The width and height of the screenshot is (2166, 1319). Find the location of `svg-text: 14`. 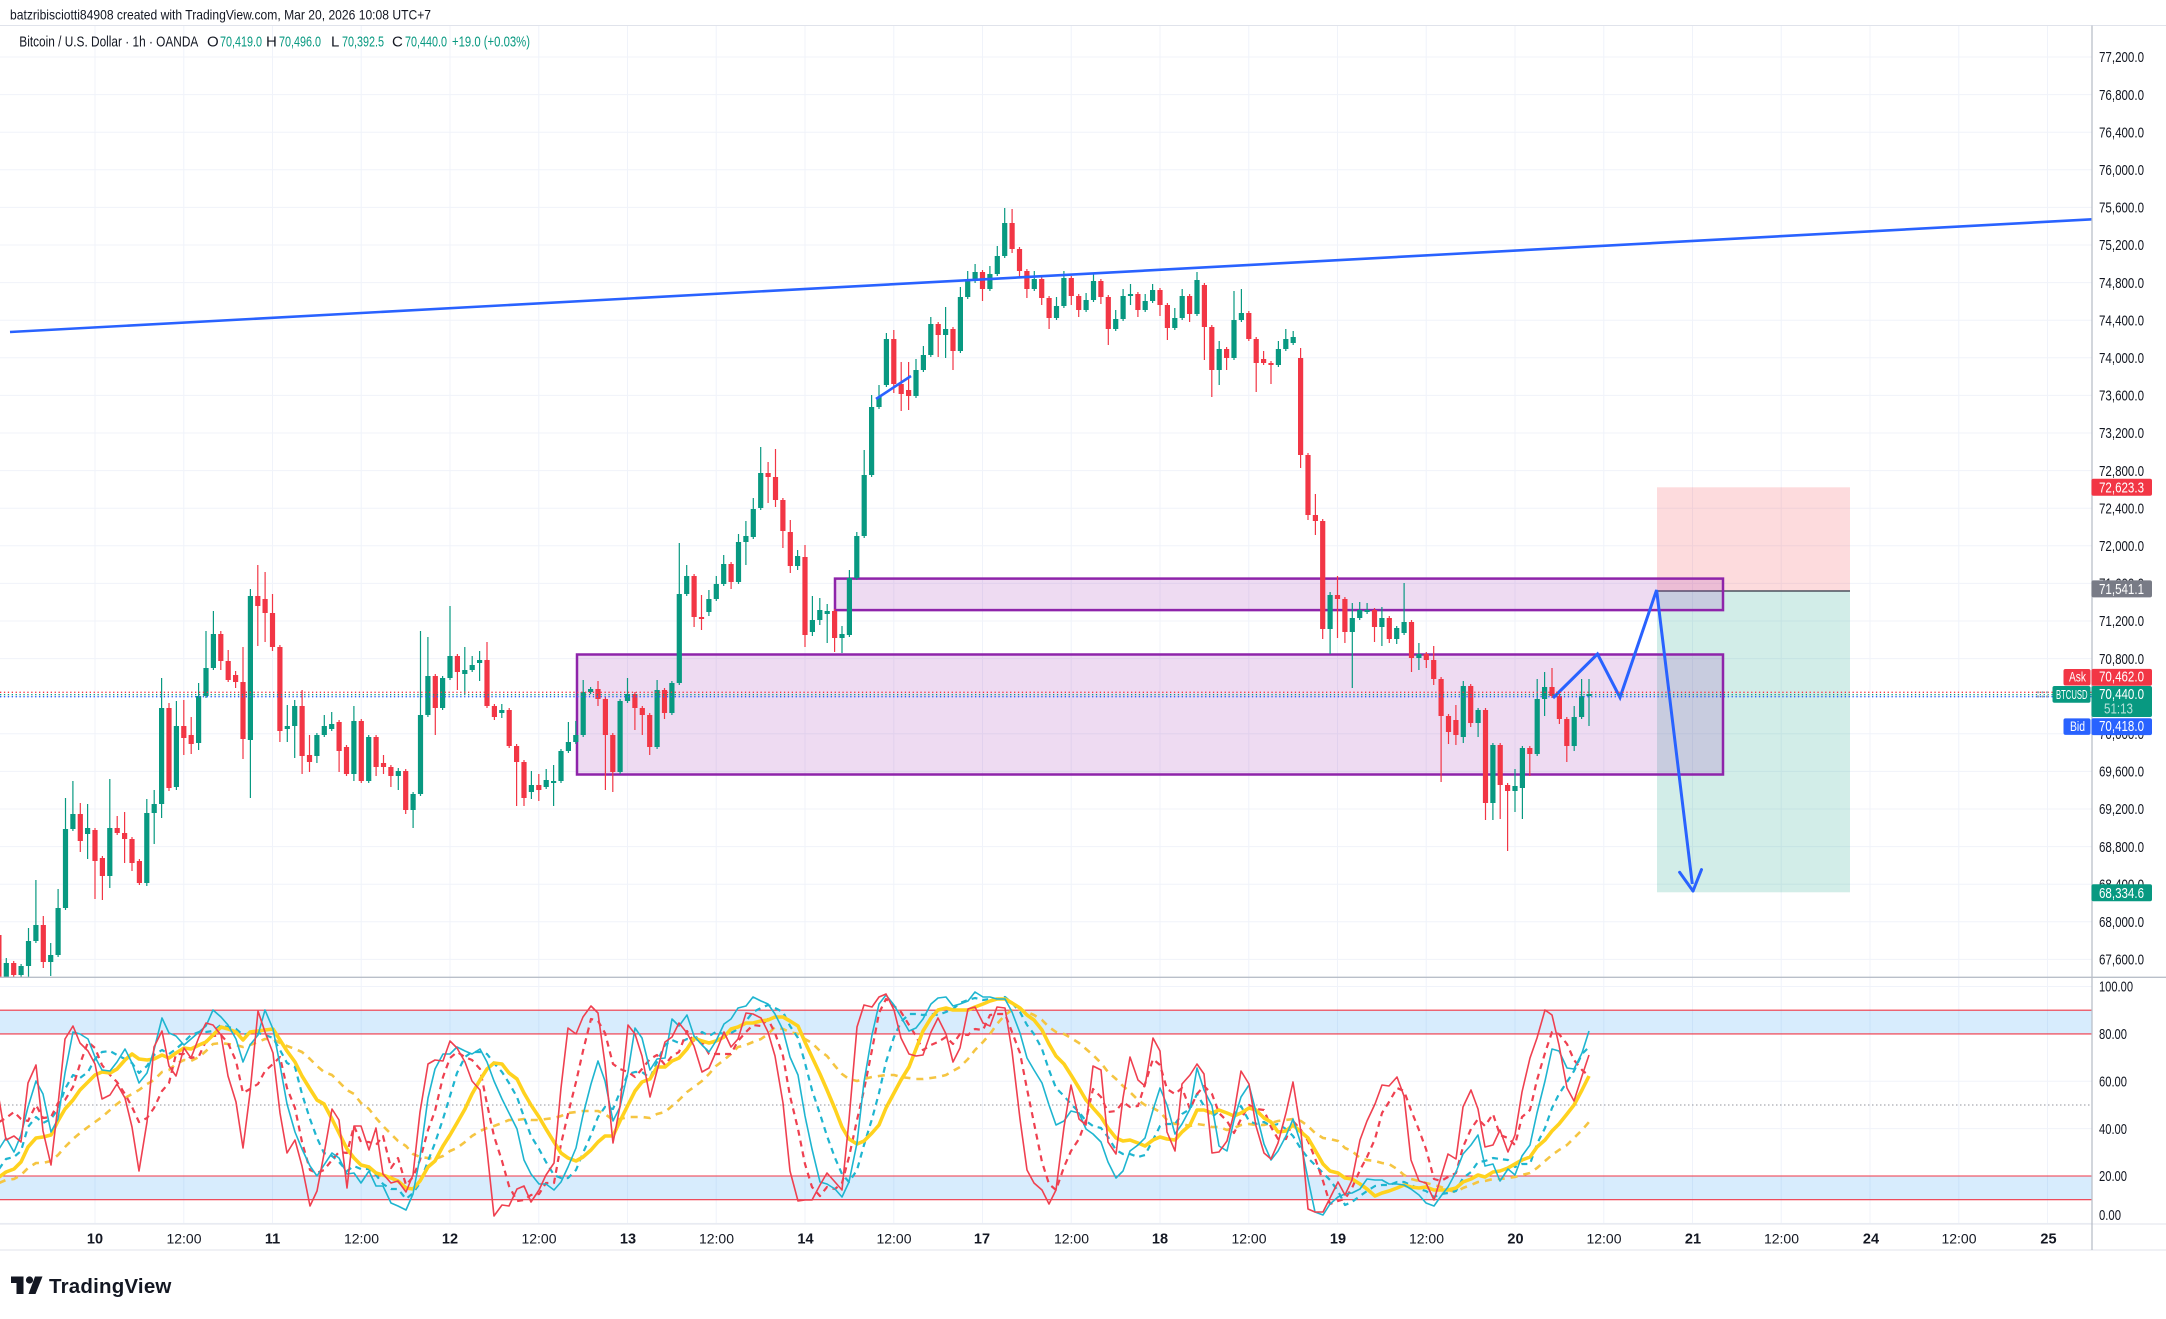

svg-text: 14 is located at coordinates (805, 1240).